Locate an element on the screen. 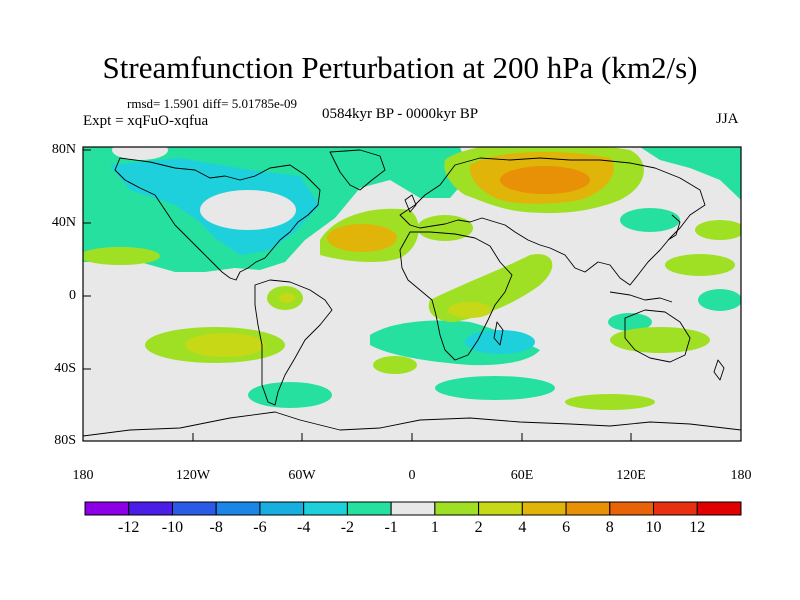  coastline-south-america is located at coordinates (293, 342).